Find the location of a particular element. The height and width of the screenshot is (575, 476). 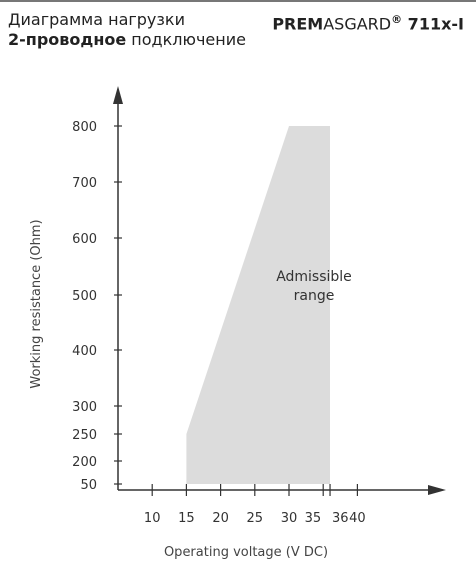

product-name-brand: ASGARD is located at coordinates (357, 24).